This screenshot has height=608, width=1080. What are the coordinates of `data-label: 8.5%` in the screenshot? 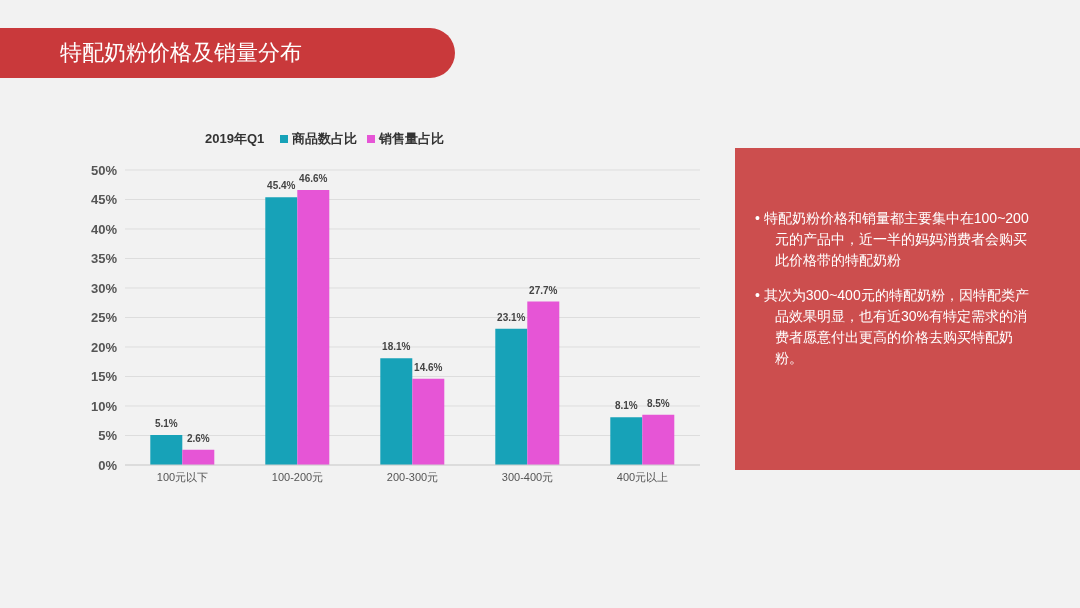 It's located at (658, 403).